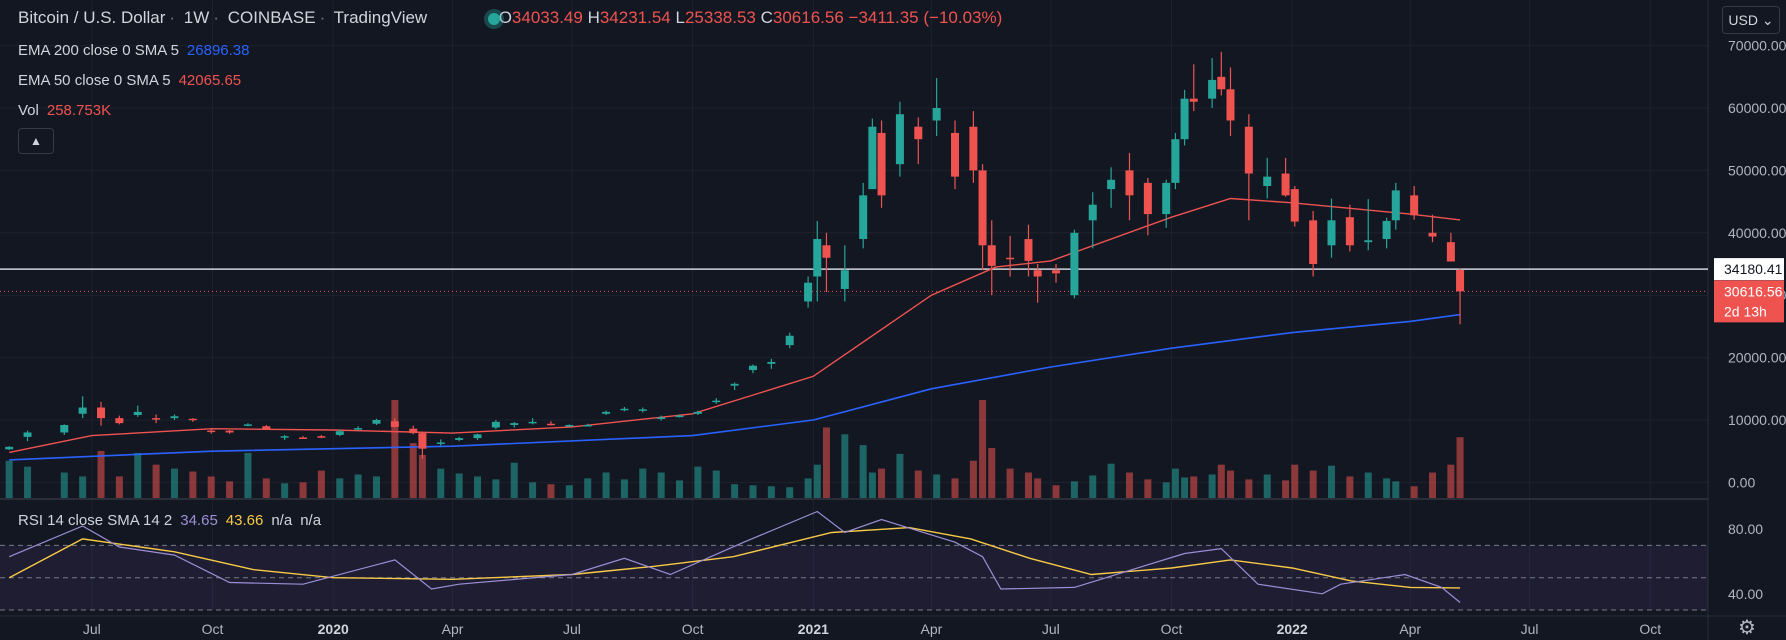 The width and height of the screenshot is (1786, 640). Describe the element at coordinates (572, 629) in the screenshot. I see `x-tick-label: Jul` at that location.